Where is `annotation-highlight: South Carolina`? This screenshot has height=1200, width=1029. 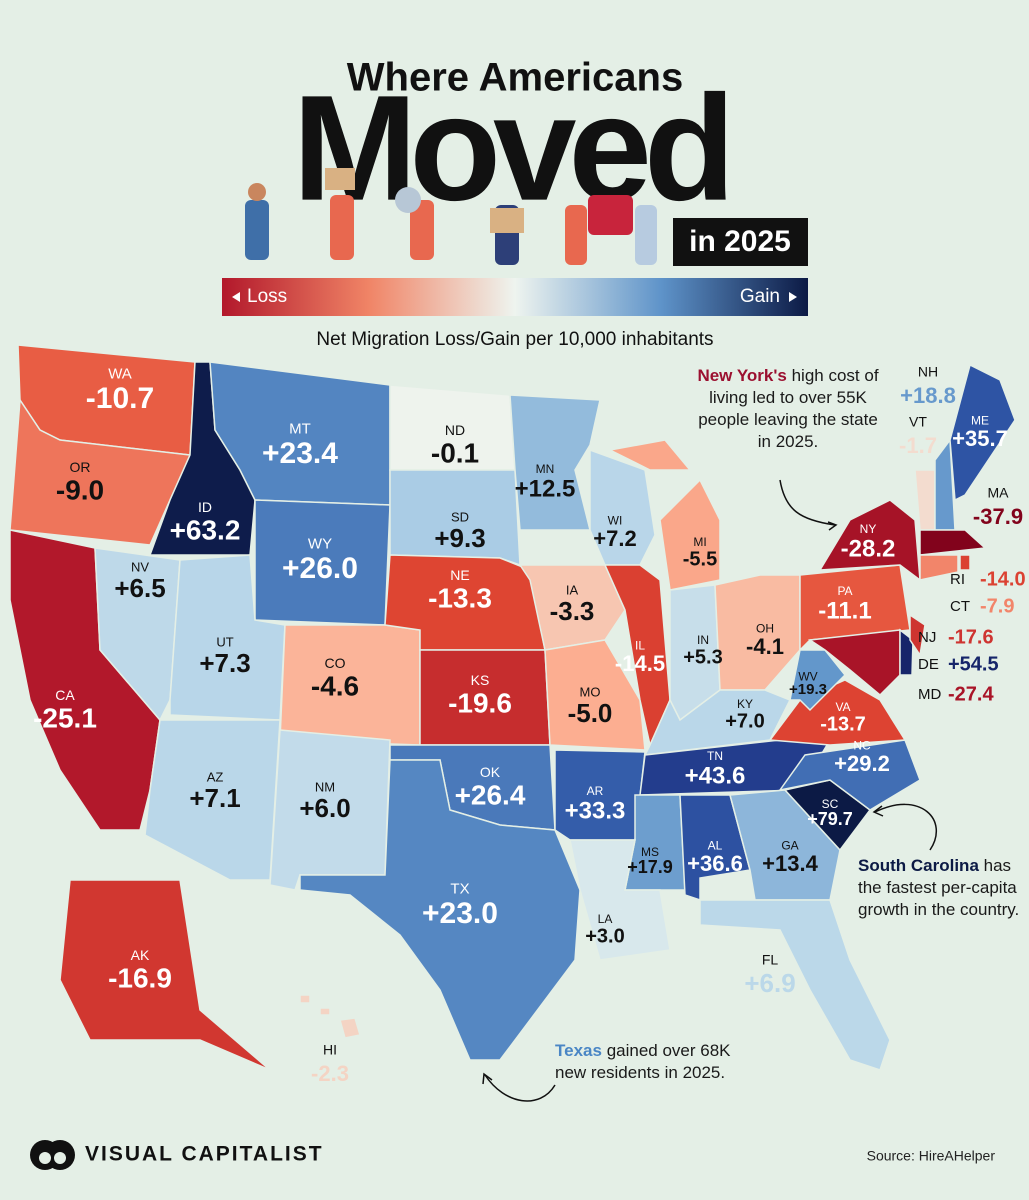
annotation-highlight: South Carolina is located at coordinates (918, 865).